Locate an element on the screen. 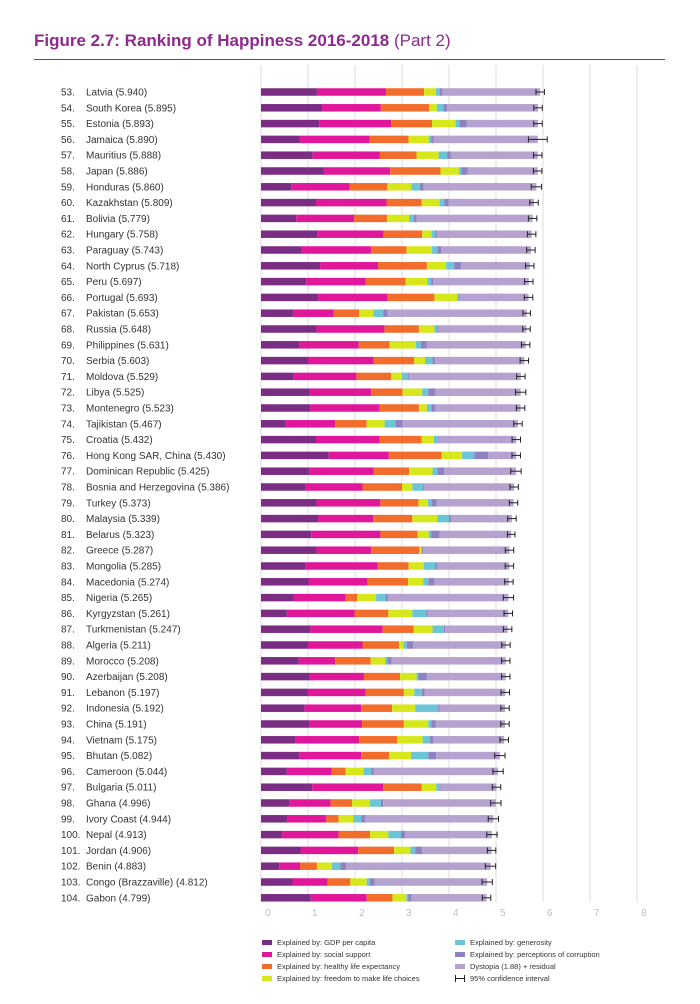 Image resolution: width=700 pixels, height=1004 pixels. rank-number: 54. is located at coordinates (68, 108).